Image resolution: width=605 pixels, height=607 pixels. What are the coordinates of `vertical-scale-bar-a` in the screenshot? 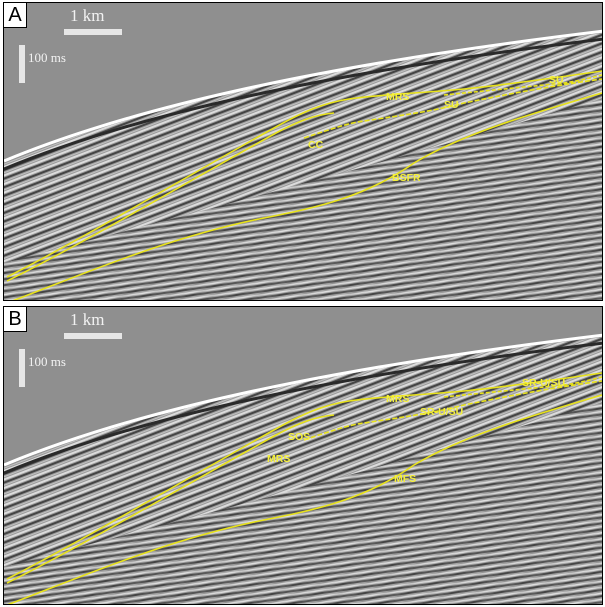 It's located at (22, 64).